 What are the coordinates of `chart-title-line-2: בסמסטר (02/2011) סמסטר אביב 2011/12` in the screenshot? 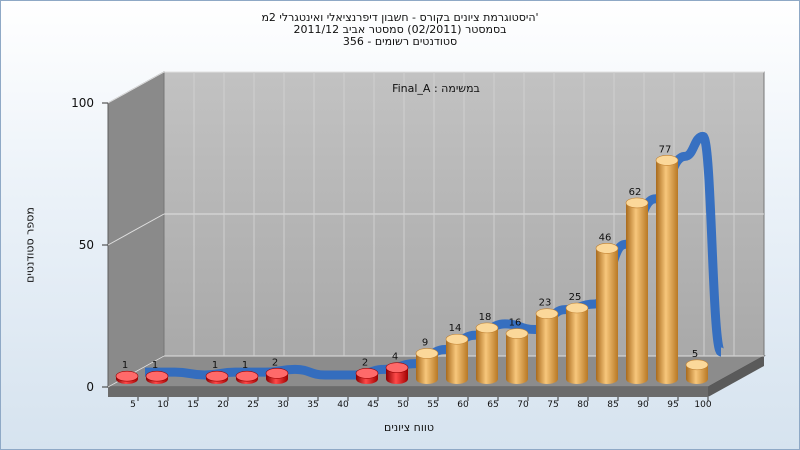 It's located at (400, 29).